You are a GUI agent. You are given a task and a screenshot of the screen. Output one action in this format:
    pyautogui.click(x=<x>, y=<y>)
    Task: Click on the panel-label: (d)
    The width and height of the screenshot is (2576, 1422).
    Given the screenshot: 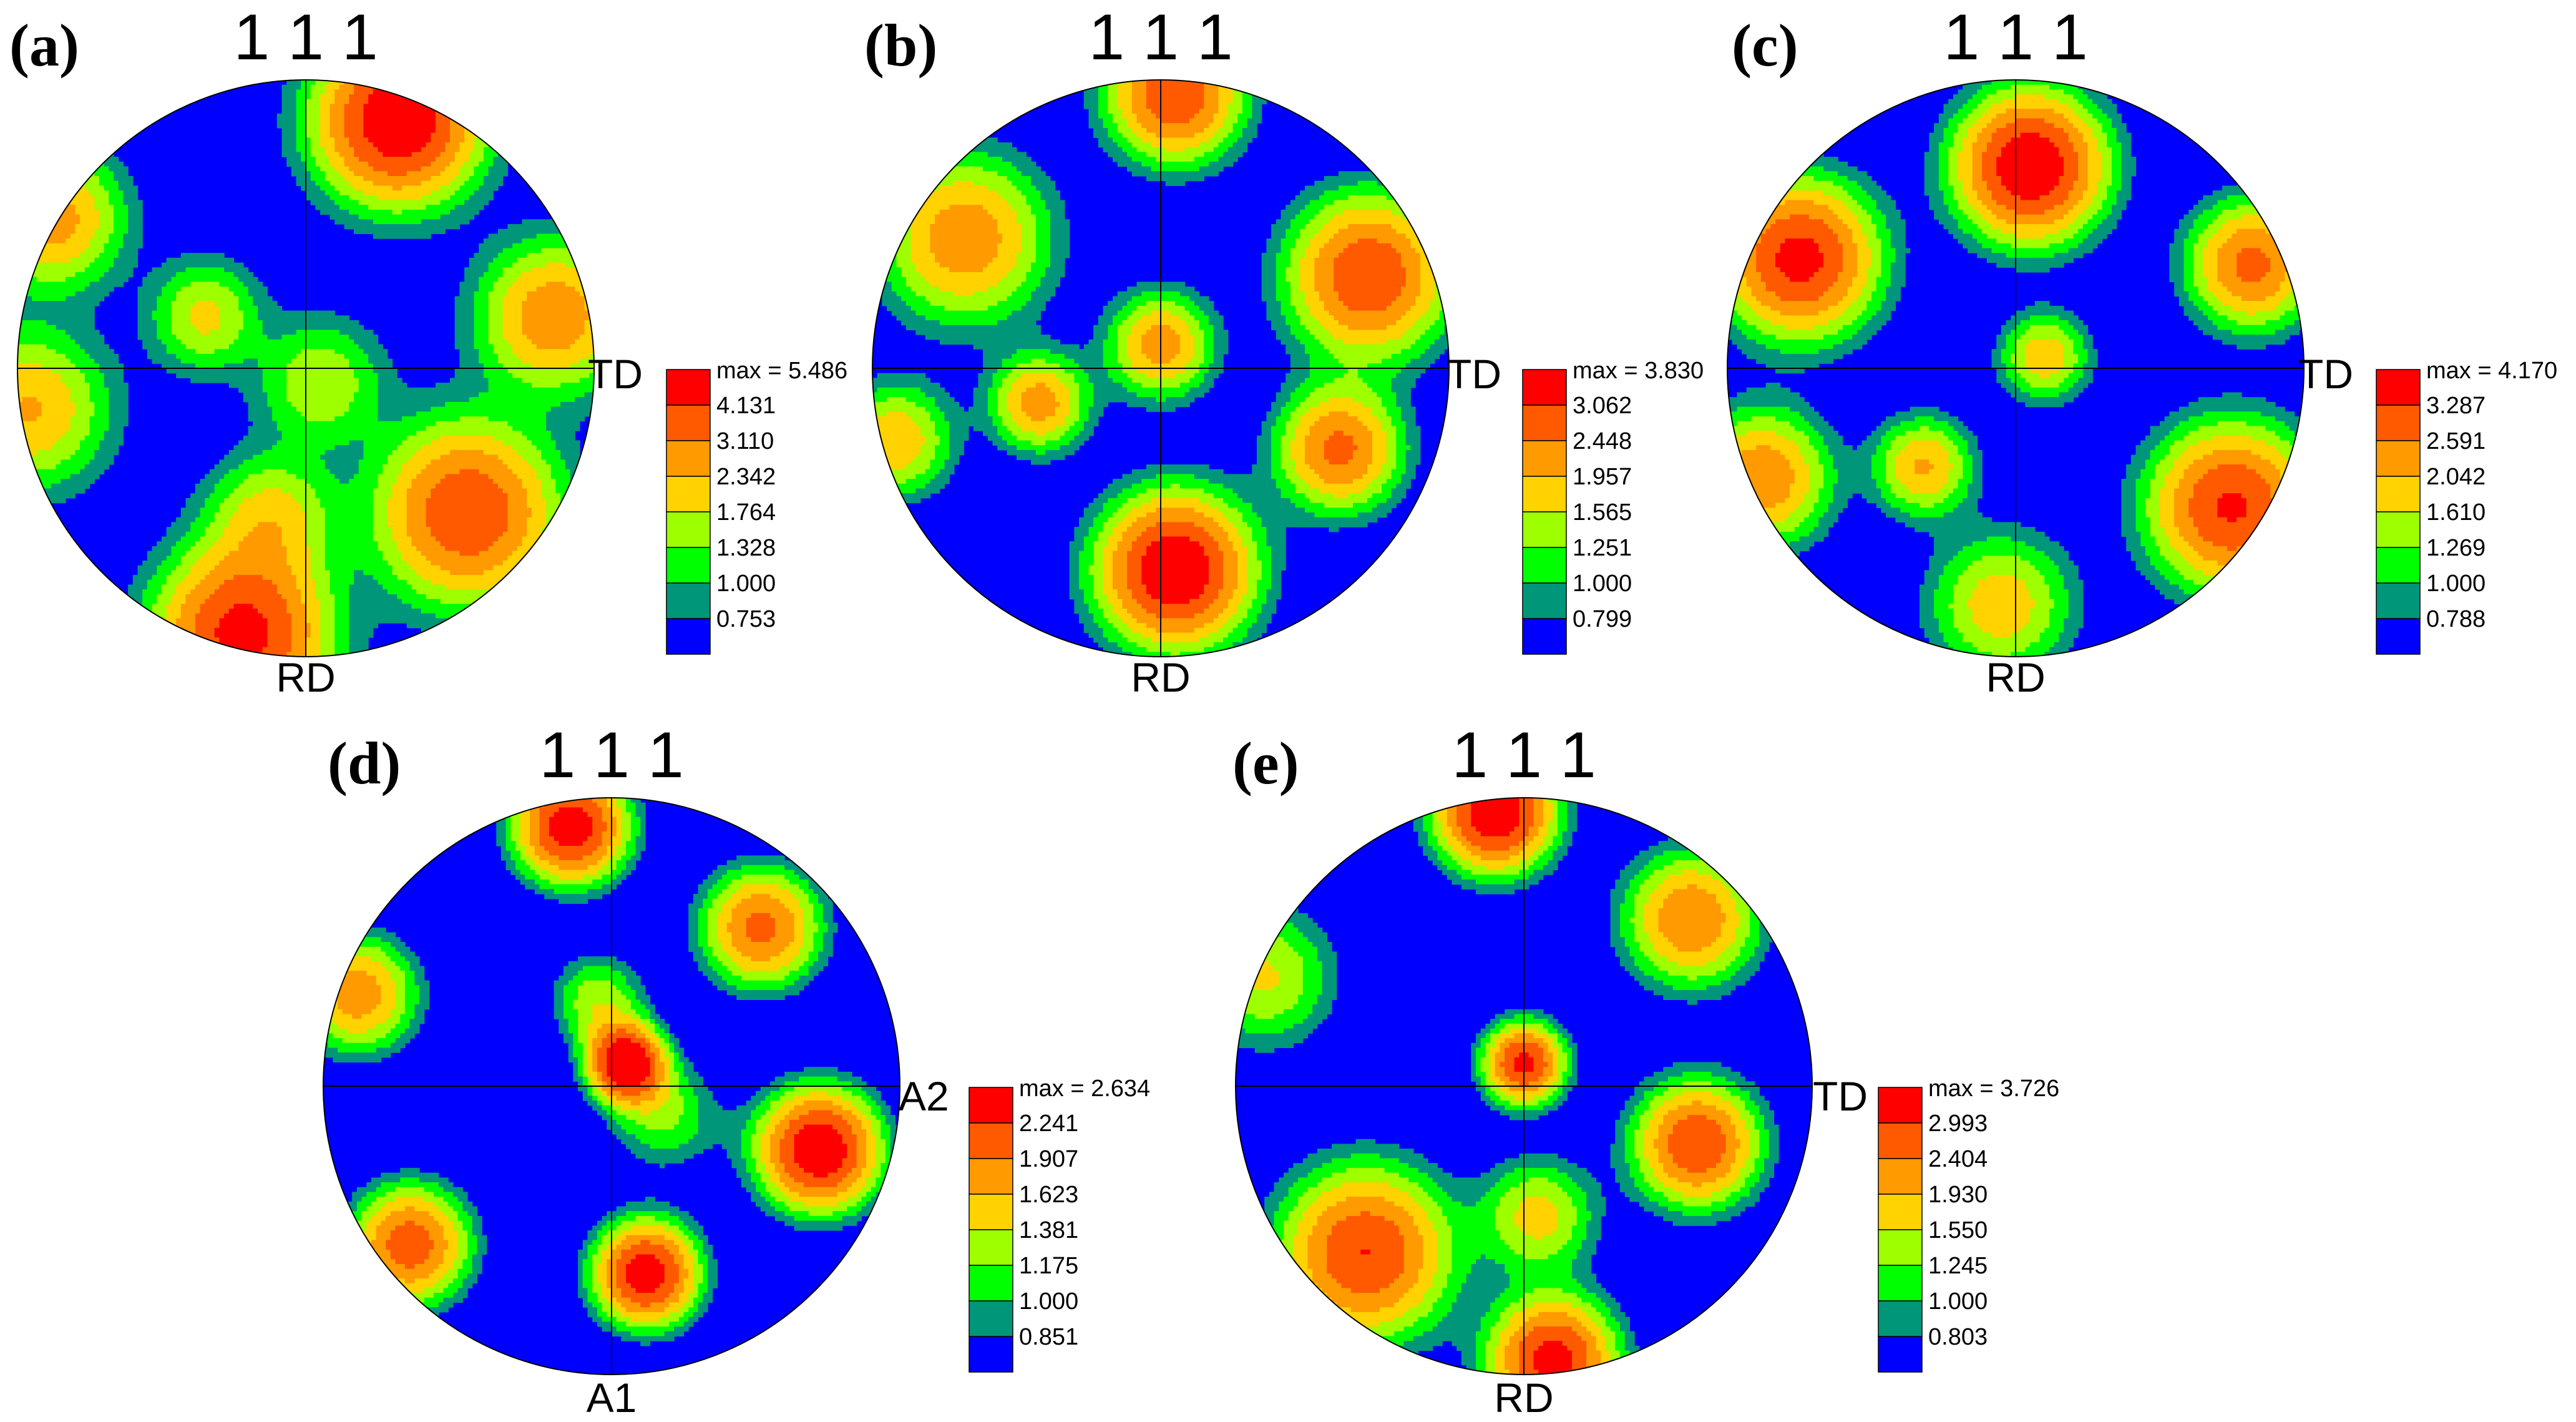 What is the action you would take?
    pyautogui.click(x=364, y=763)
    